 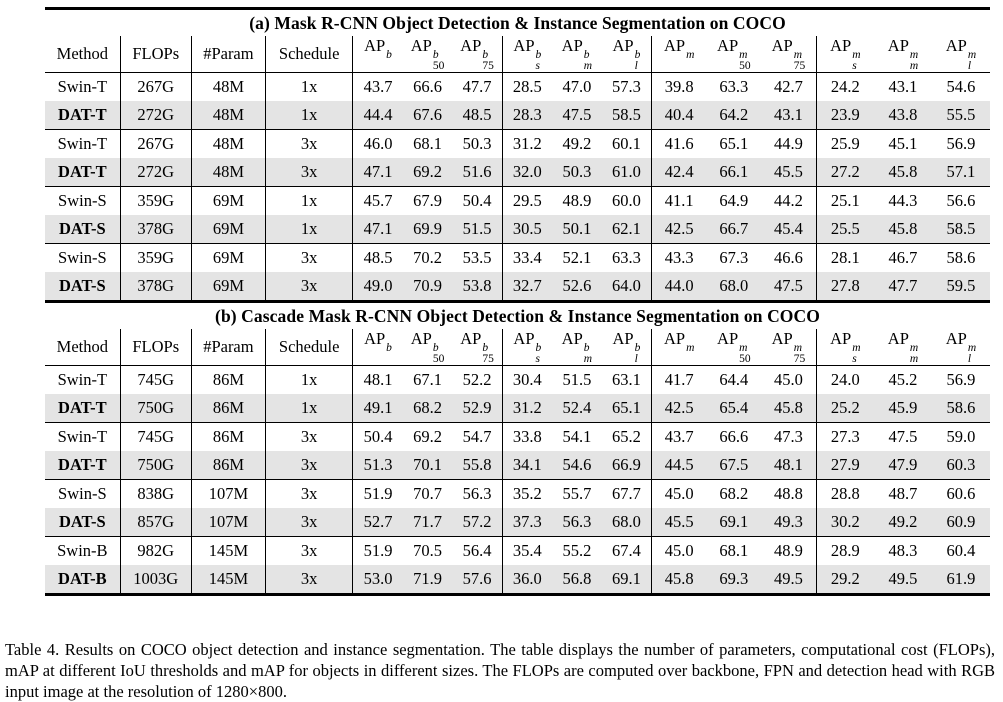 I want to click on value-cell: 58.6, so click(x=960, y=408).